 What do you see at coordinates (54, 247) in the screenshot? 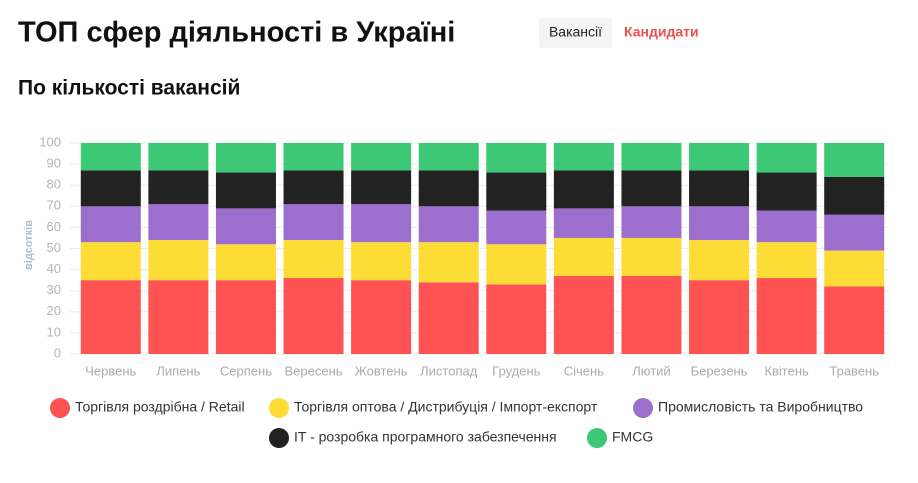
I see `y-tick-label: 50` at bounding box center [54, 247].